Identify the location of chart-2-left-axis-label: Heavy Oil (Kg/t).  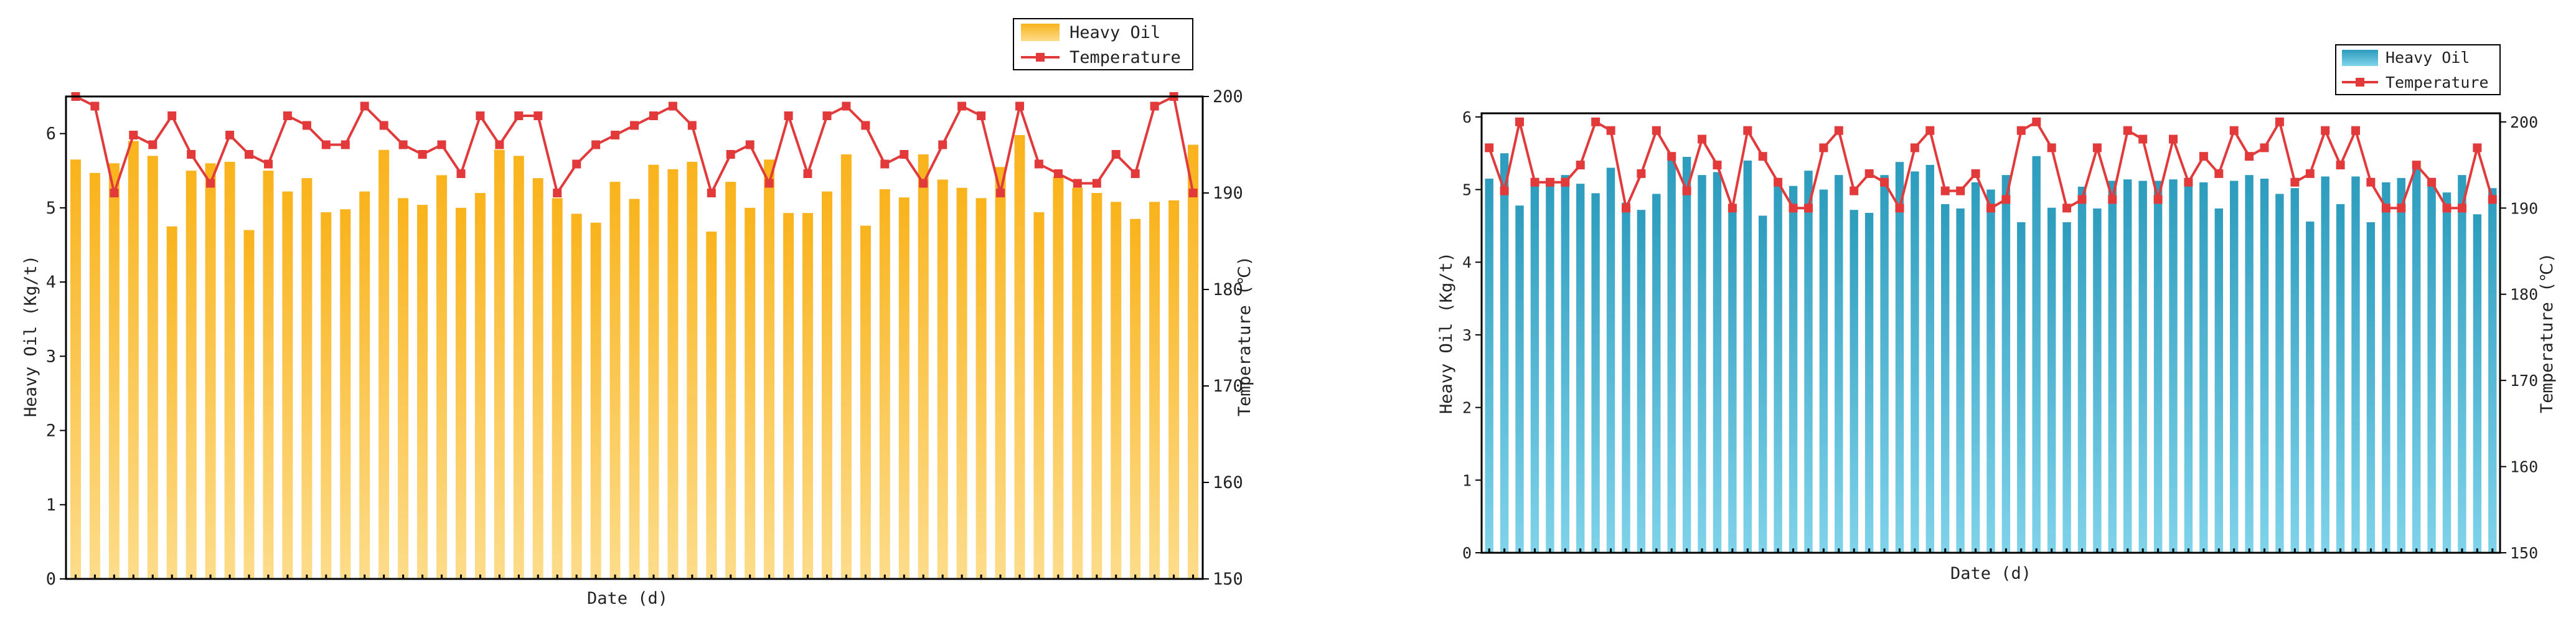
(1446, 333).